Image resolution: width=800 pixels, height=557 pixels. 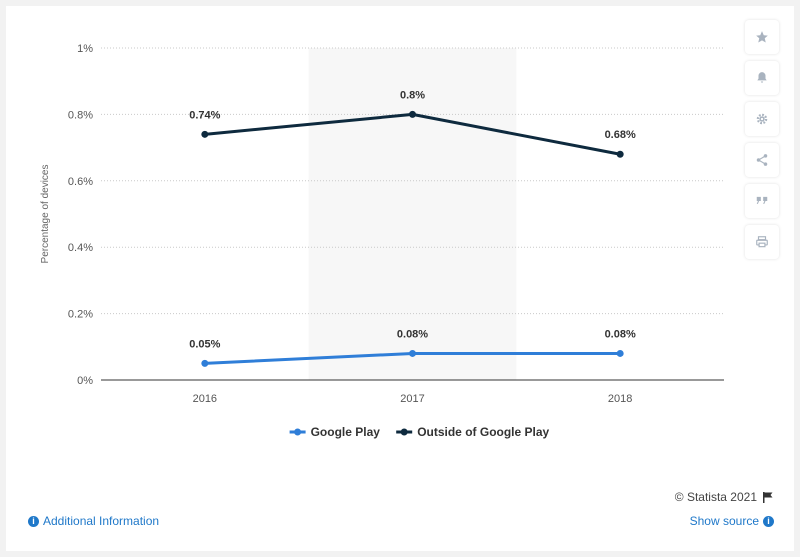 I want to click on legend-label: Google Play, so click(x=346, y=432).